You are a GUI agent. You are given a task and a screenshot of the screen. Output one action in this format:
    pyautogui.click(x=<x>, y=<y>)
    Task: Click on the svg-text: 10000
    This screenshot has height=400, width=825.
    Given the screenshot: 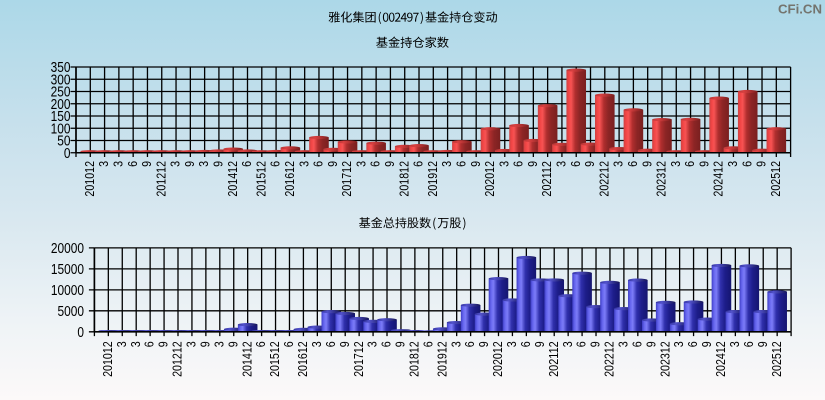 What is the action you would take?
    pyautogui.click(x=67, y=291)
    